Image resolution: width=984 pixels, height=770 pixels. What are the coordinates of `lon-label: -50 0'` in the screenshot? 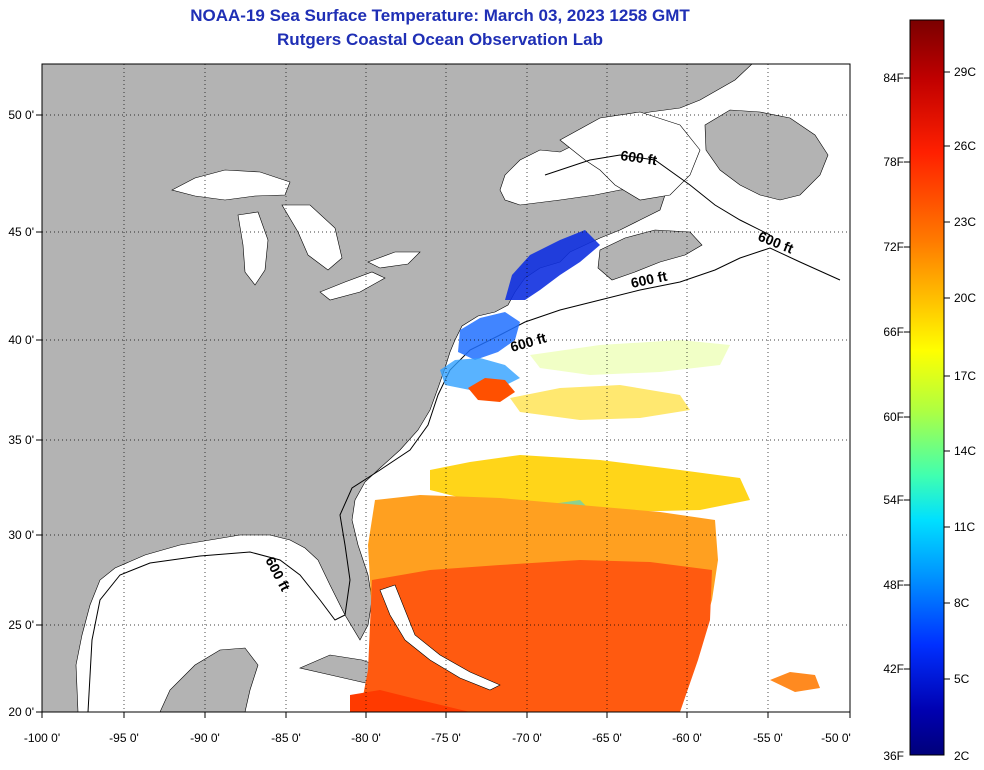 It's located at (836, 738).